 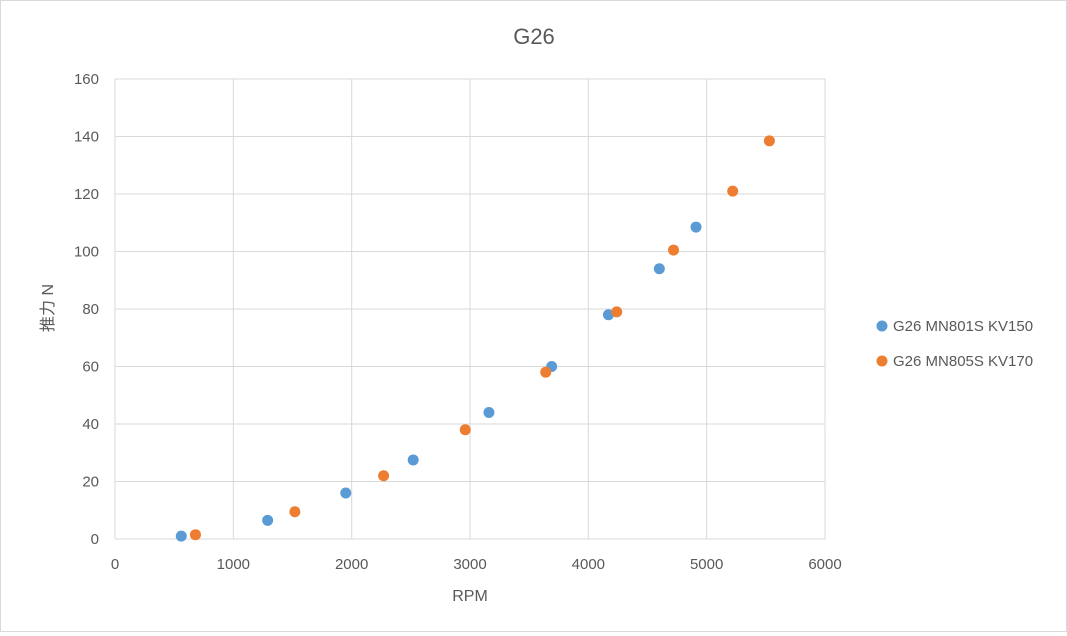 I want to click on x-tick-label: 6000, so click(x=824, y=564).